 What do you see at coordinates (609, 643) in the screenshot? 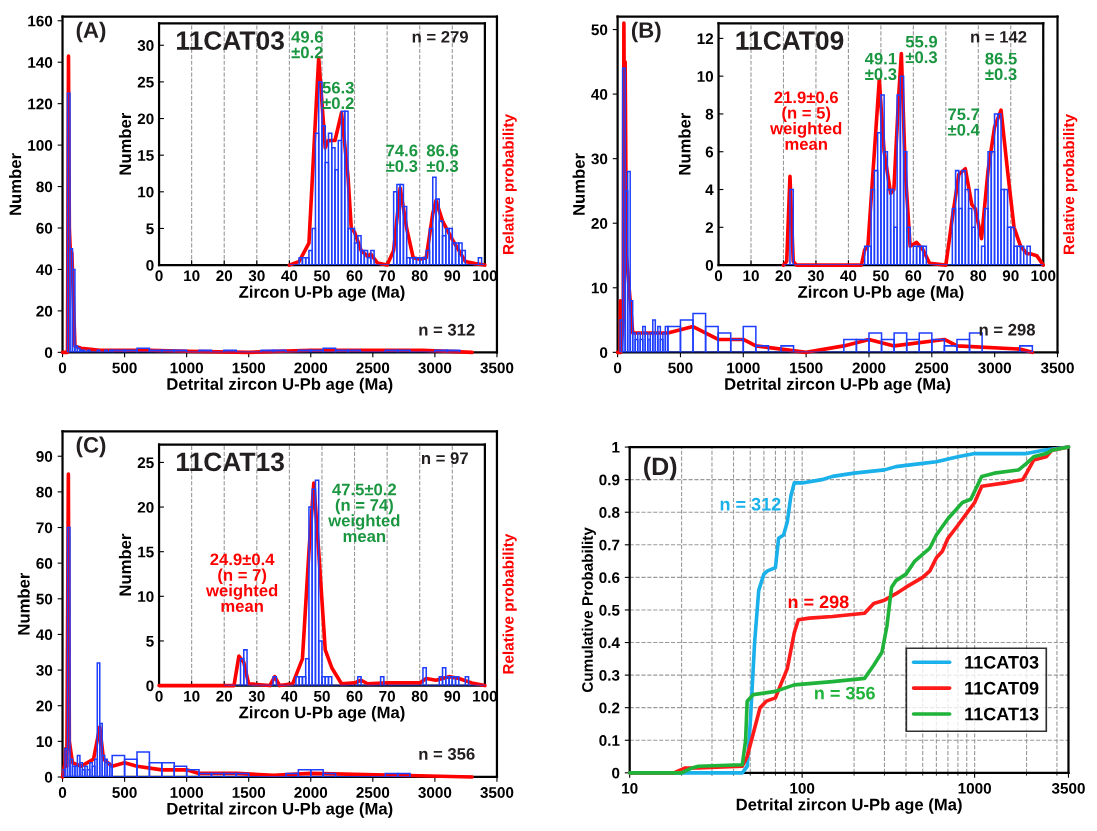
I see `y-tick-label: 0.4` at bounding box center [609, 643].